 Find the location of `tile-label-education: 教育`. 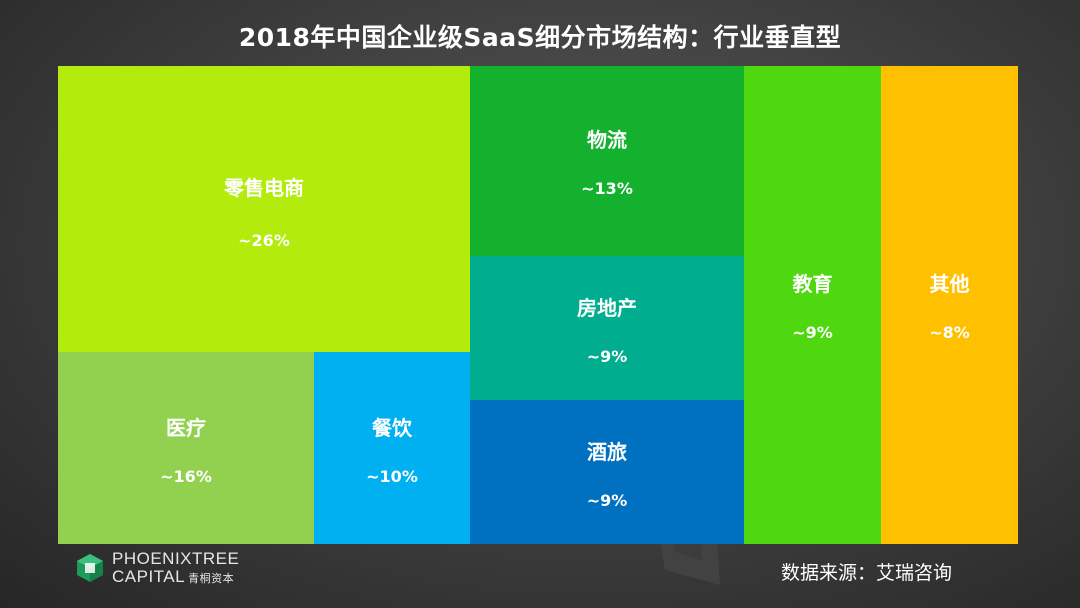

tile-label-education: 教育 is located at coordinates (812, 284).